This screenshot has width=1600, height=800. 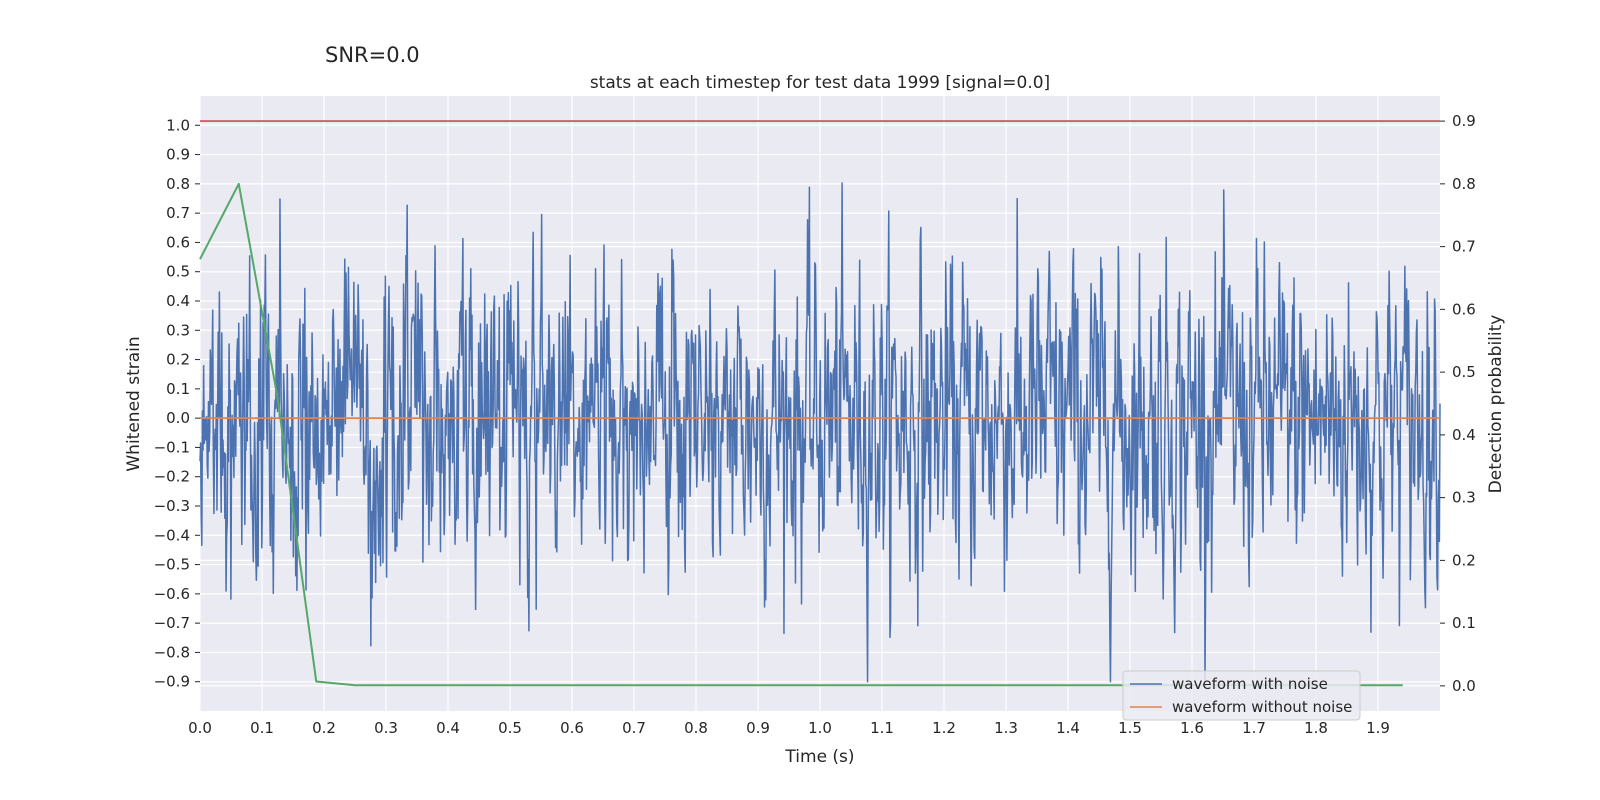 I want to click on y-right-tick-label: 0.2, so click(x=1464, y=560).